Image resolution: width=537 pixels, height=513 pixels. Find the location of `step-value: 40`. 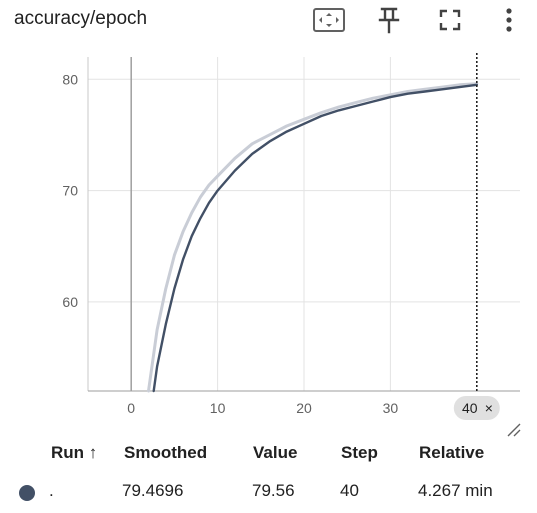

step-value: 40 is located at coordinates (349, 490).